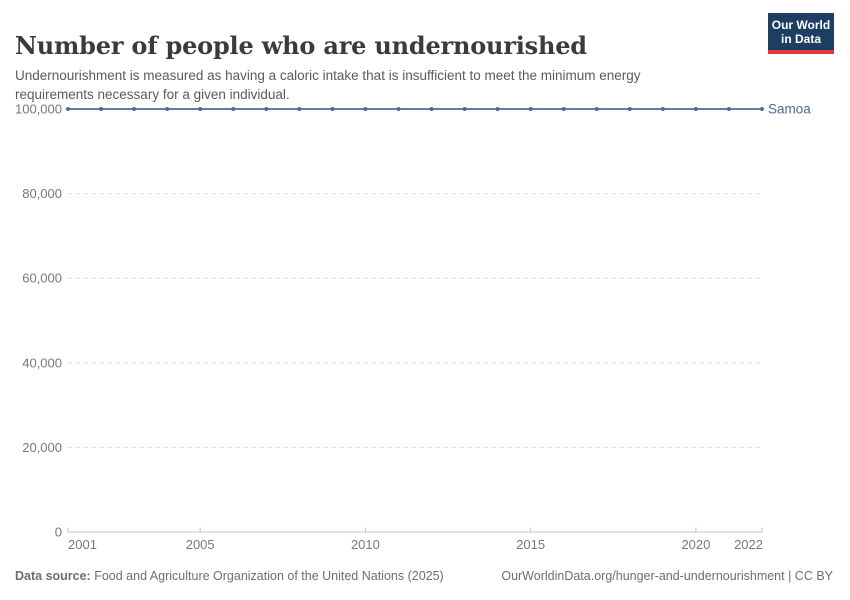 Image resolution: width=850 pixels, height=600 pixels. I want to click on series-label: Samoa, so click(789, 109).